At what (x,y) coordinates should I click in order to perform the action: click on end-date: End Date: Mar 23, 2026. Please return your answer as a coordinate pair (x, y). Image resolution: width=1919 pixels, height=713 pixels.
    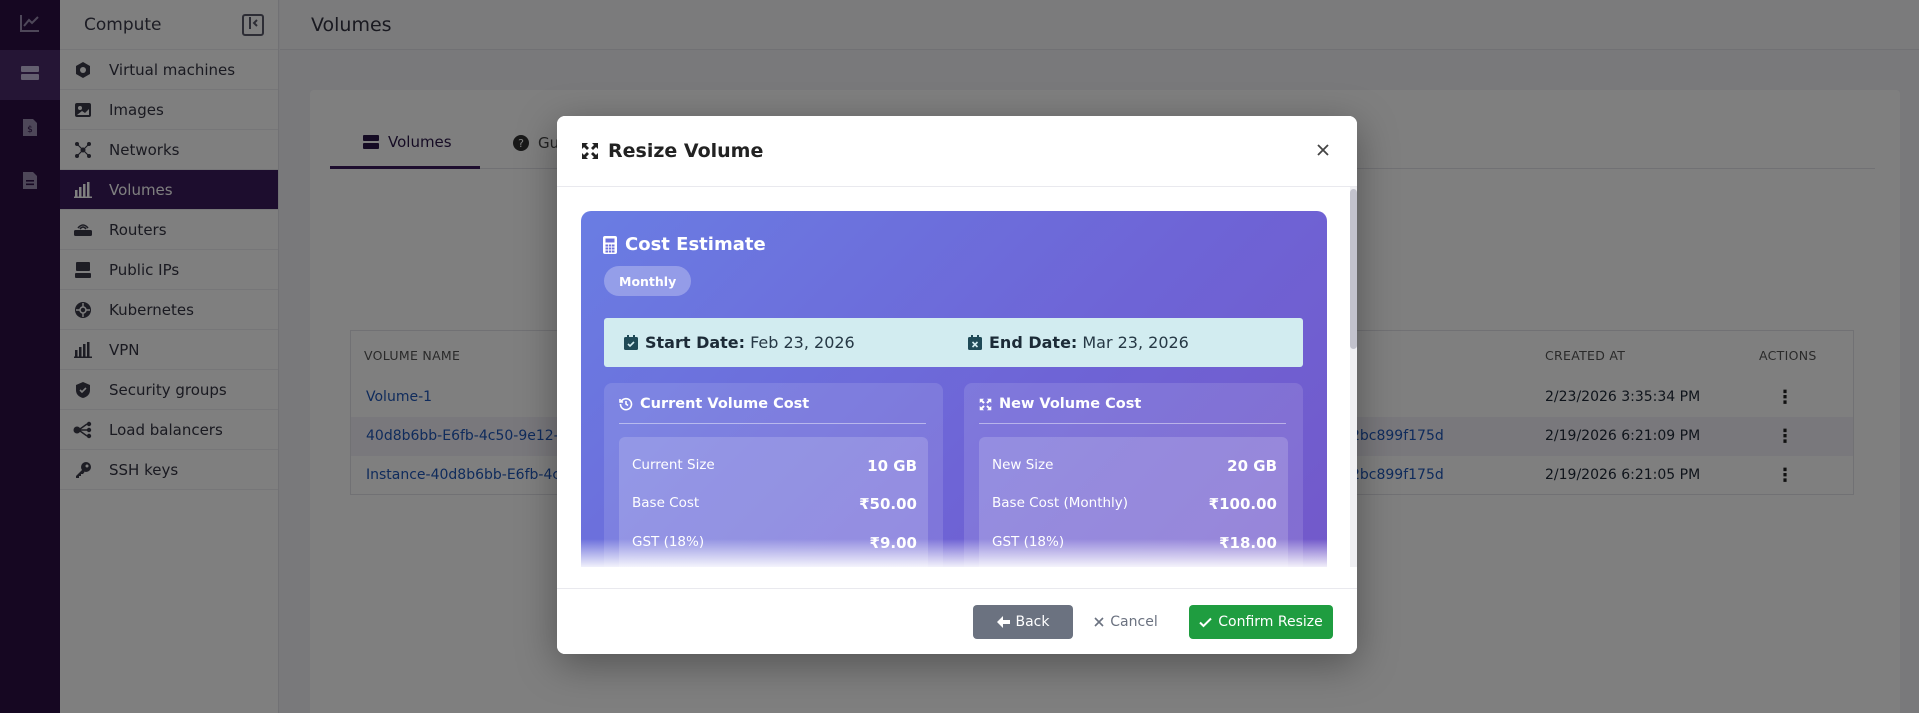
    Looking at the image, I should click on (1078, 342).